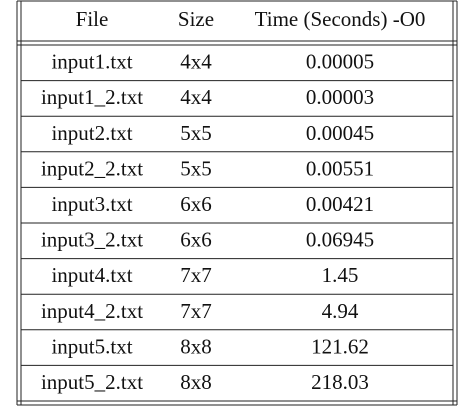 The height and width of the screenshot is (413, 474). Describe the element at coordinates (196, 19) in the screenshot. I see `header-cell: Size` at that location.